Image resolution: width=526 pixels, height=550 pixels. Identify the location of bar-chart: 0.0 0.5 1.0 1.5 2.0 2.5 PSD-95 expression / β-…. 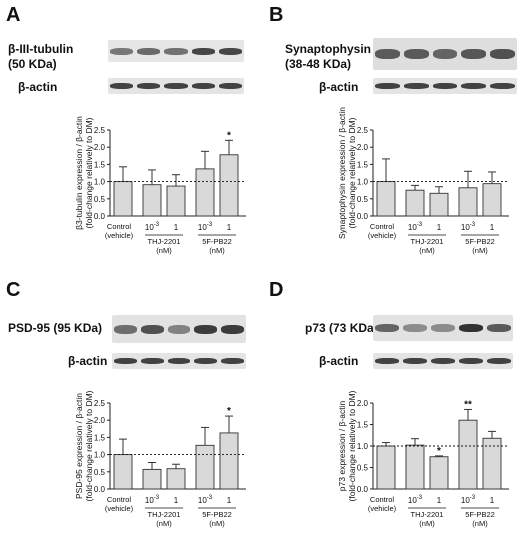
(160, 459).